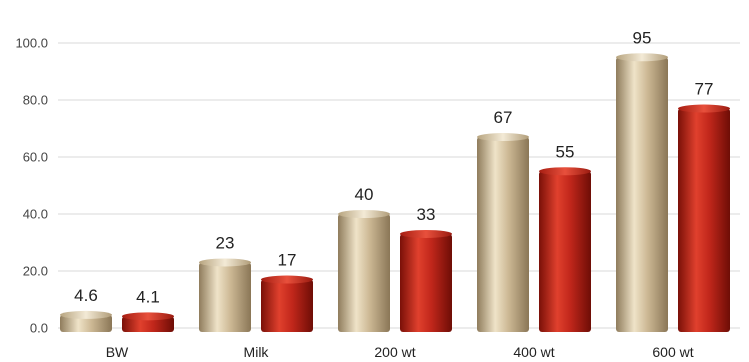 This screenshot has width=749, height=362. Describe the element at coordinates (257, 352) in the screenshot. I see `category-label: Milk` at that location.